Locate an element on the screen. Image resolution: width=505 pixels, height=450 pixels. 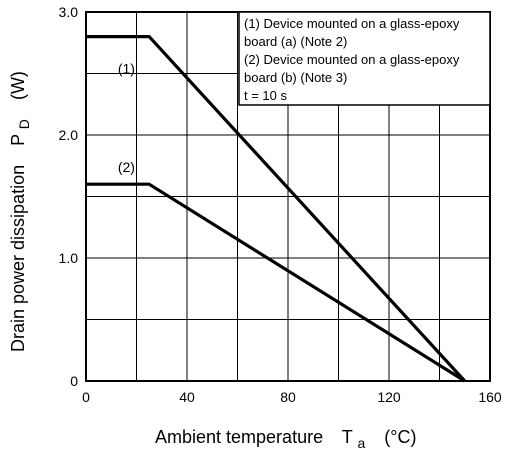
series-label-2: (2) is located at coordinates (126, 167).